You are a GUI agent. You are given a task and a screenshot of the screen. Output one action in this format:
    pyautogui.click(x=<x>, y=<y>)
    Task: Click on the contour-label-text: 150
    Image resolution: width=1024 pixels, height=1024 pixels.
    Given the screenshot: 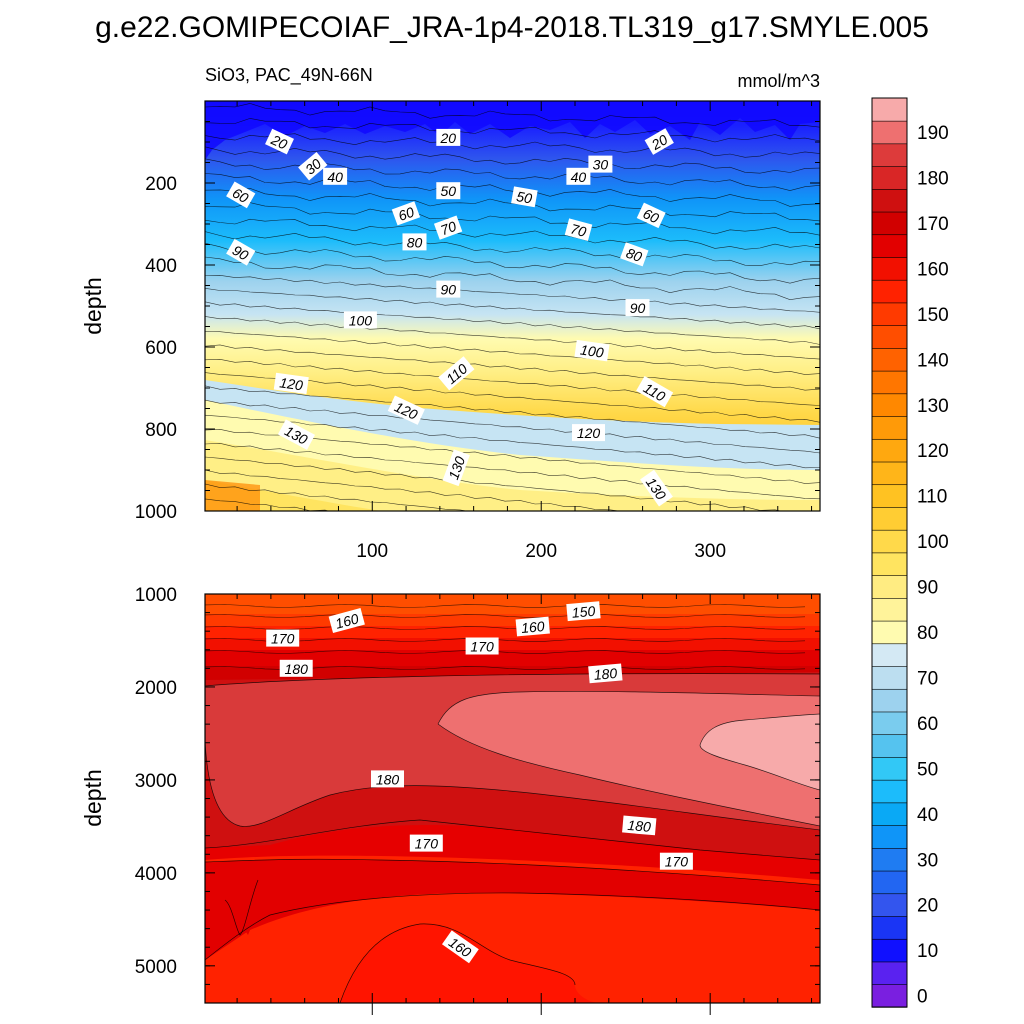 What is the action you would take?
    pyautogui.click(x=583, y=612)
    